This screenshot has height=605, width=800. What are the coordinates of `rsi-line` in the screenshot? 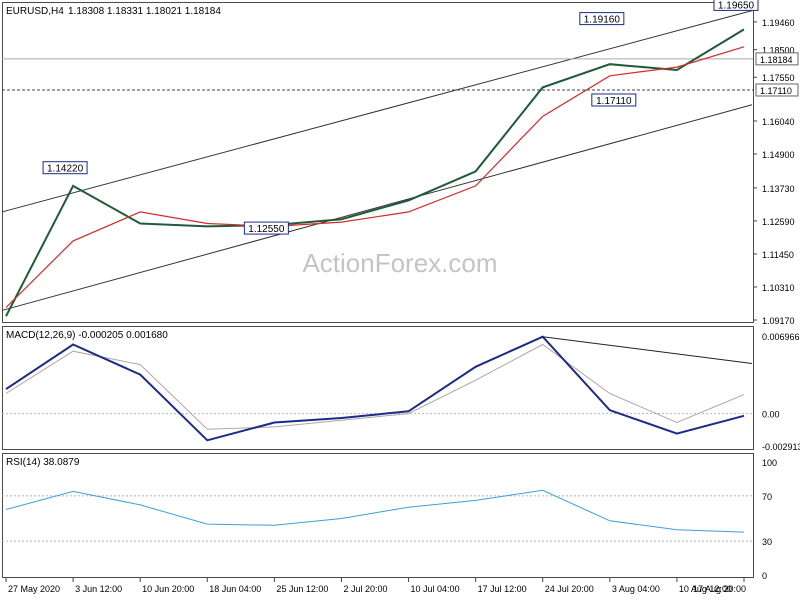 It's located at (375, 511).